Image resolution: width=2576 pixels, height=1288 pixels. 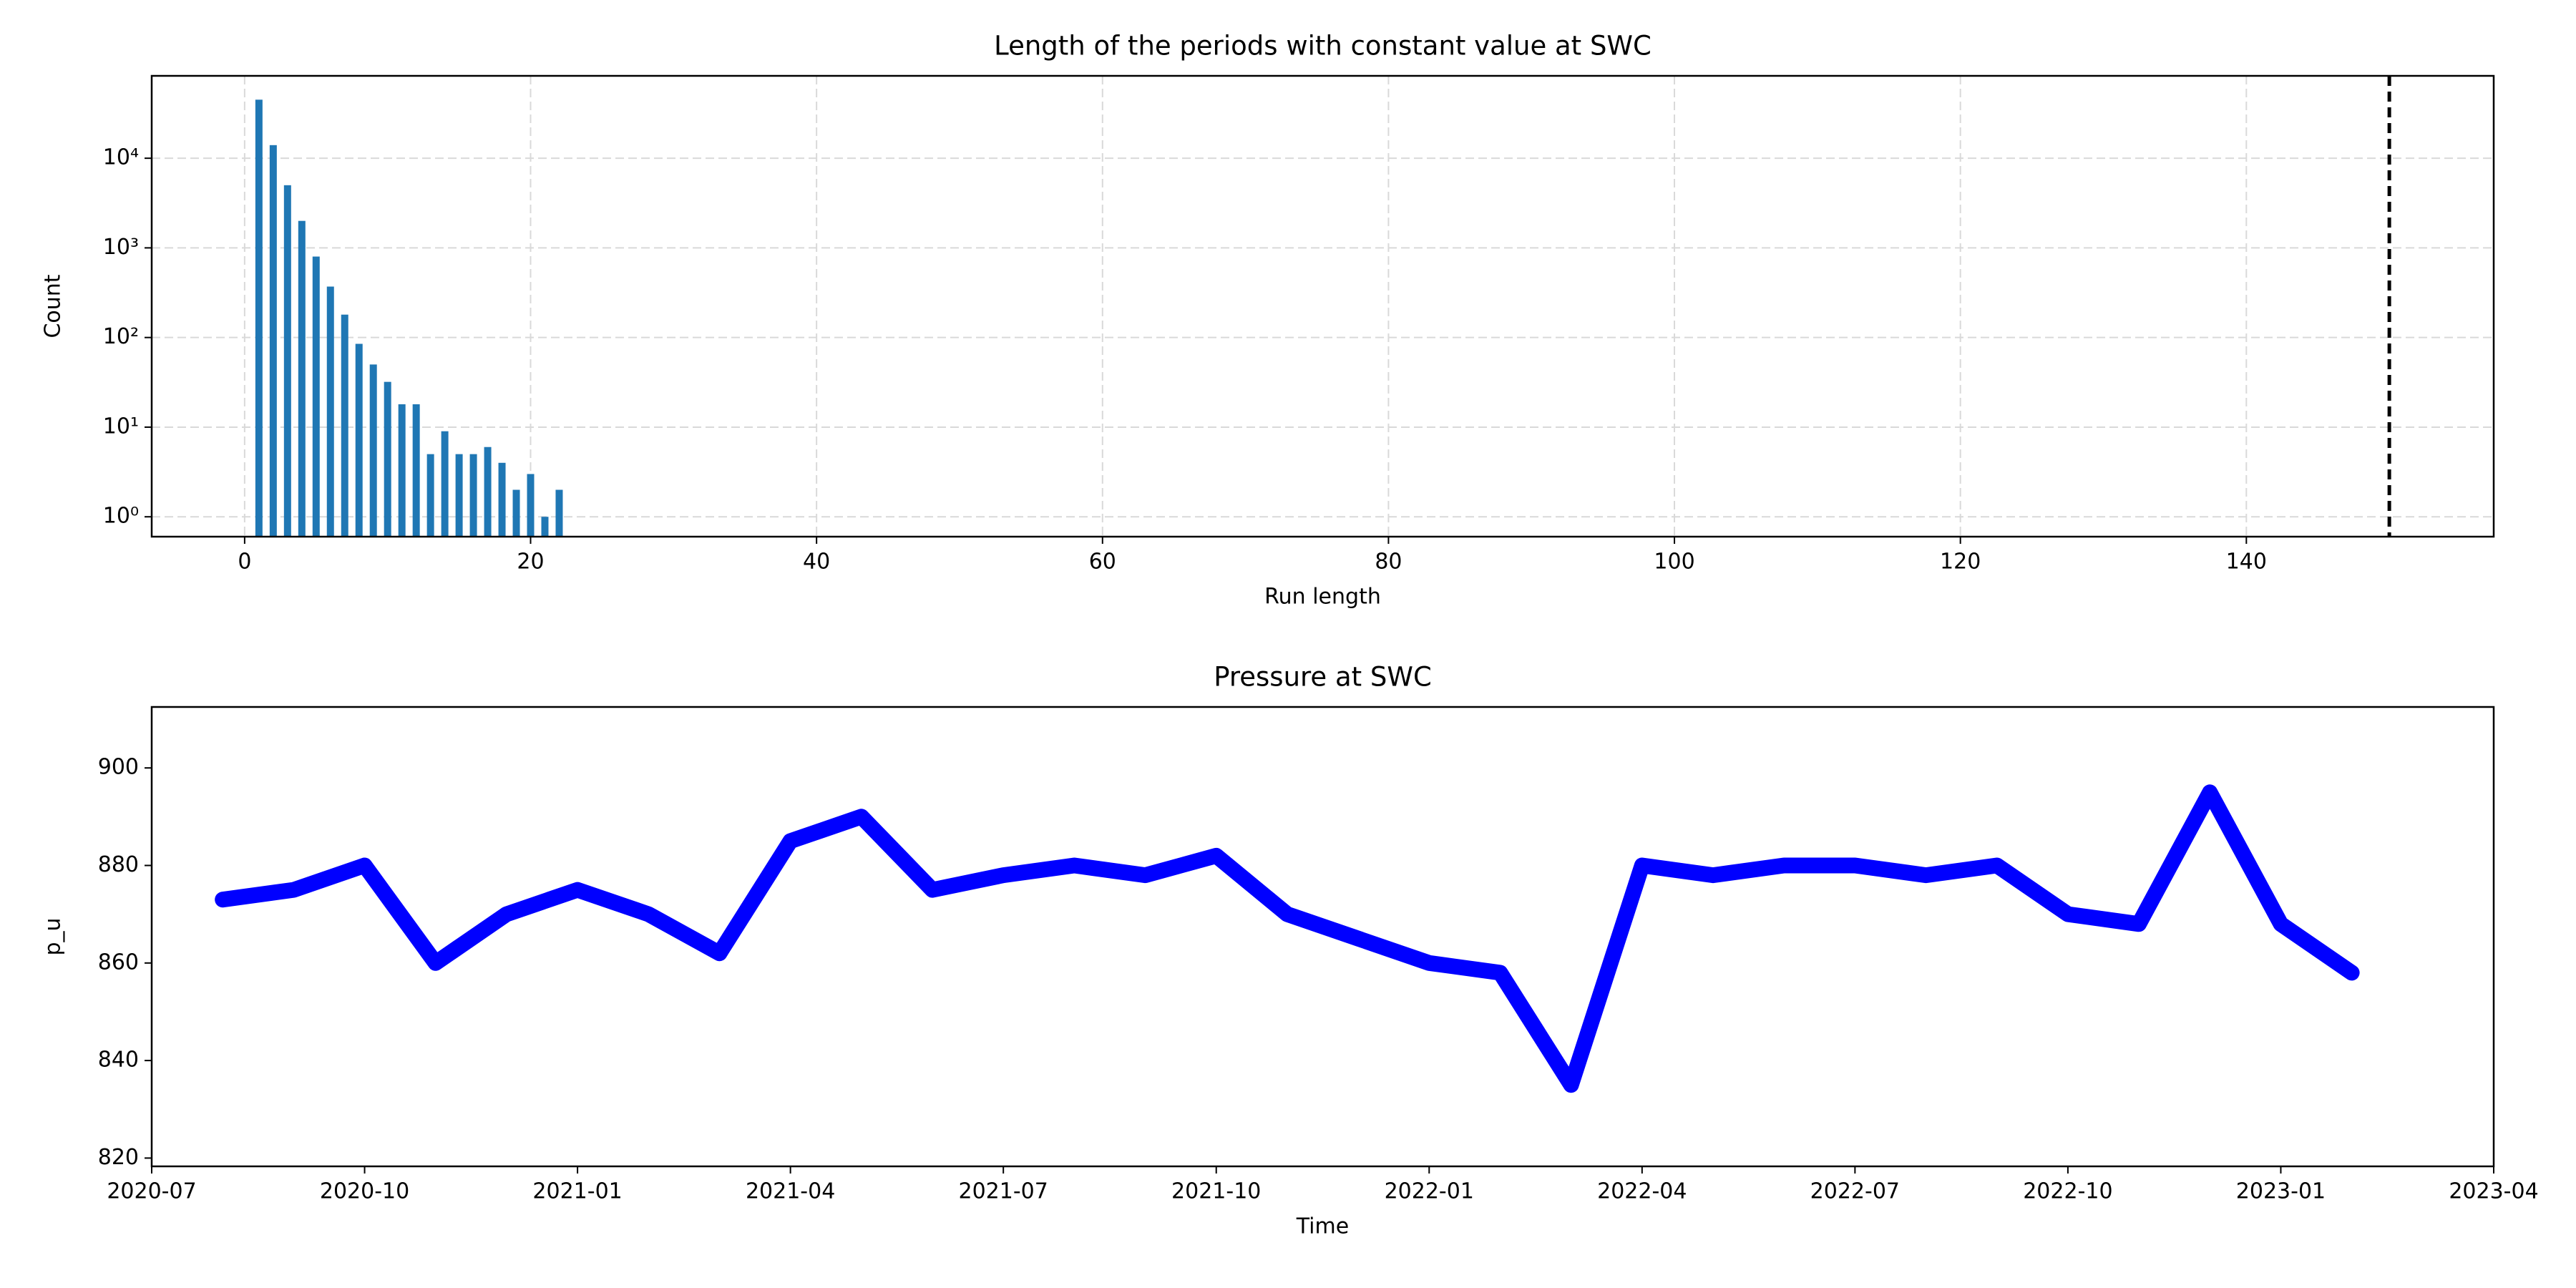 What do you see at coordinates (244, 562) in the screenshot?
I see `x-tick-label: 0` at bounding box center [244, 562].